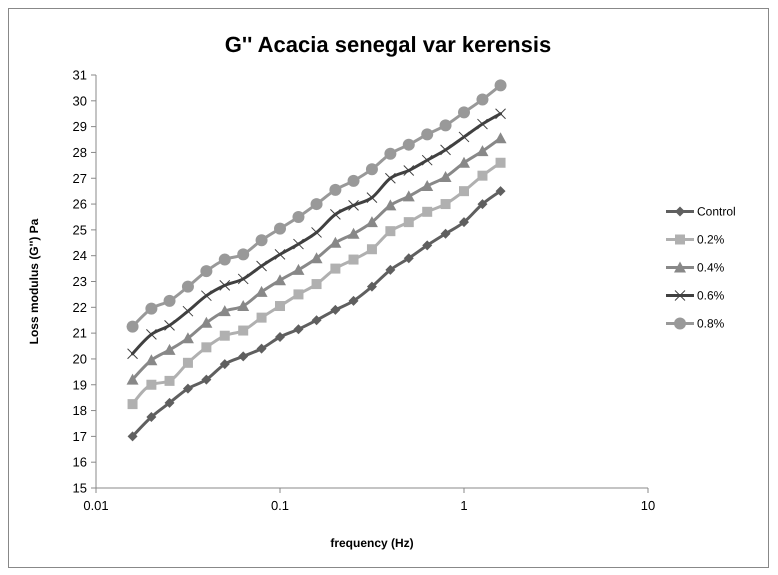 The width and height of the screenshot is (778, 575). What do you see at coordinates (79, 178) in the screenshot?
I see `y-tick-label: 27` at bounding box center [79, 178].